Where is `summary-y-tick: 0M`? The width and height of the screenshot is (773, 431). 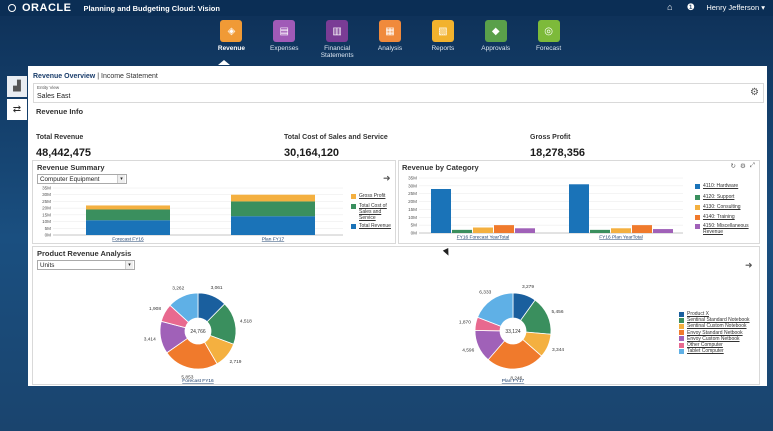 summary-y-tick: 0M is located at coordinates (48, 235).